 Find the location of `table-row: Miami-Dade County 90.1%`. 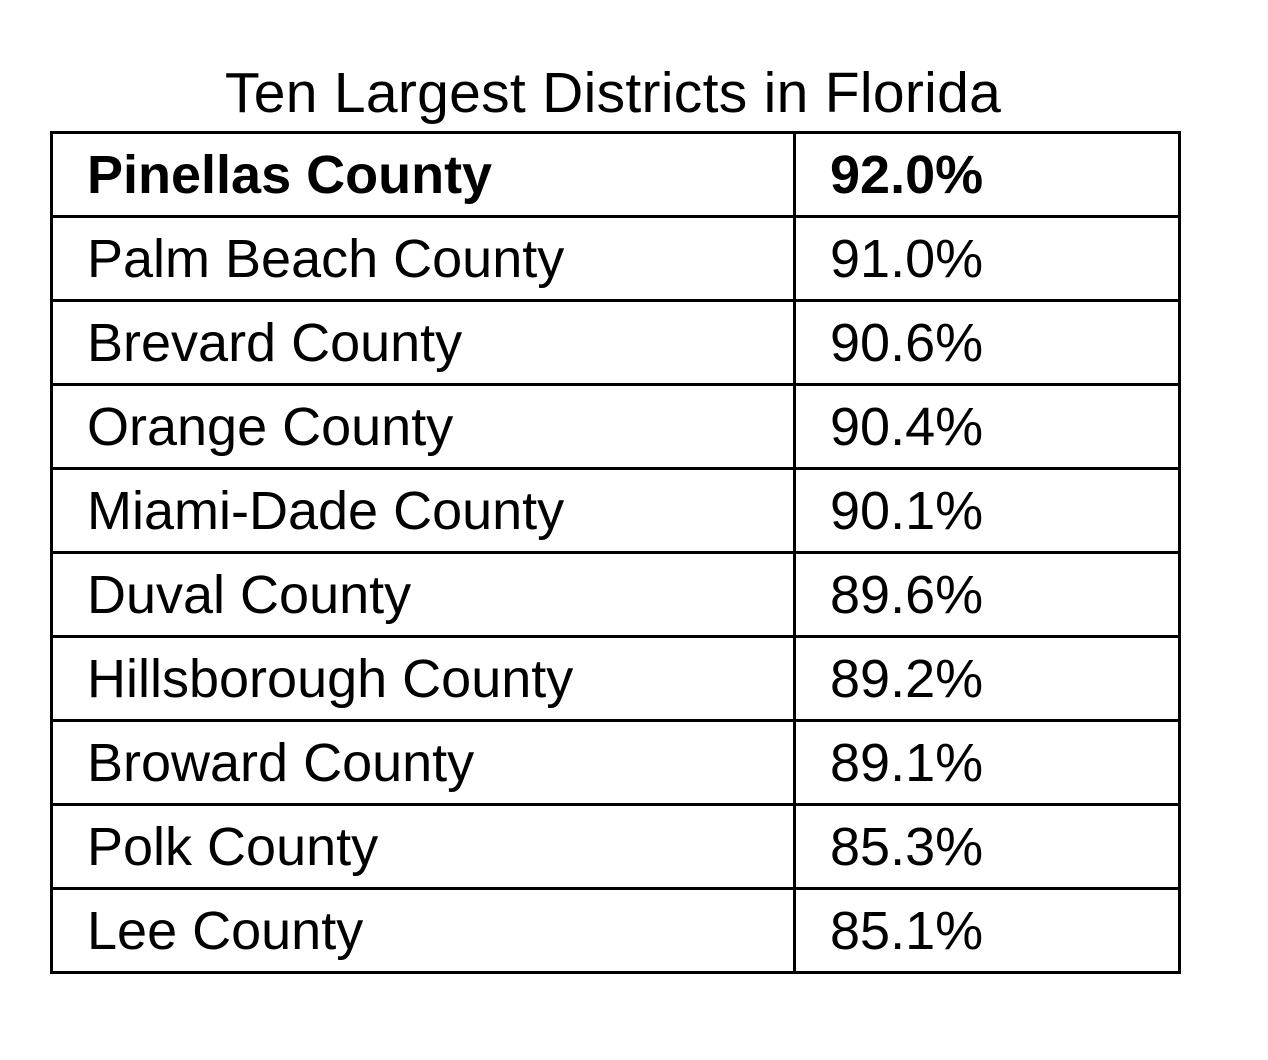

table-row: Miami-Dade County 90.1% is located at coordinates (615, 510).